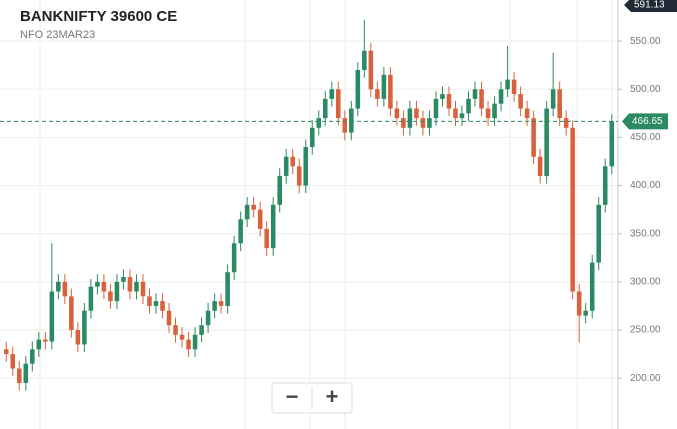  I want to click on top-price-bg, so click(650, 6).